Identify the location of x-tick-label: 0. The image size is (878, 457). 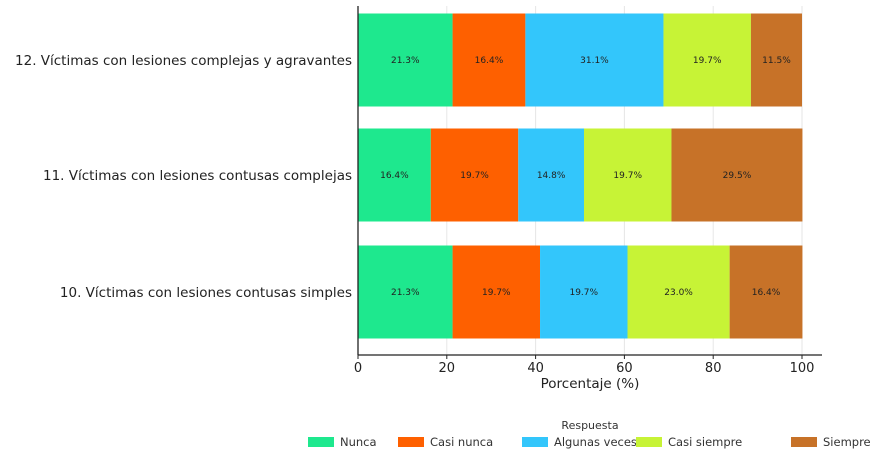
(358, 368).